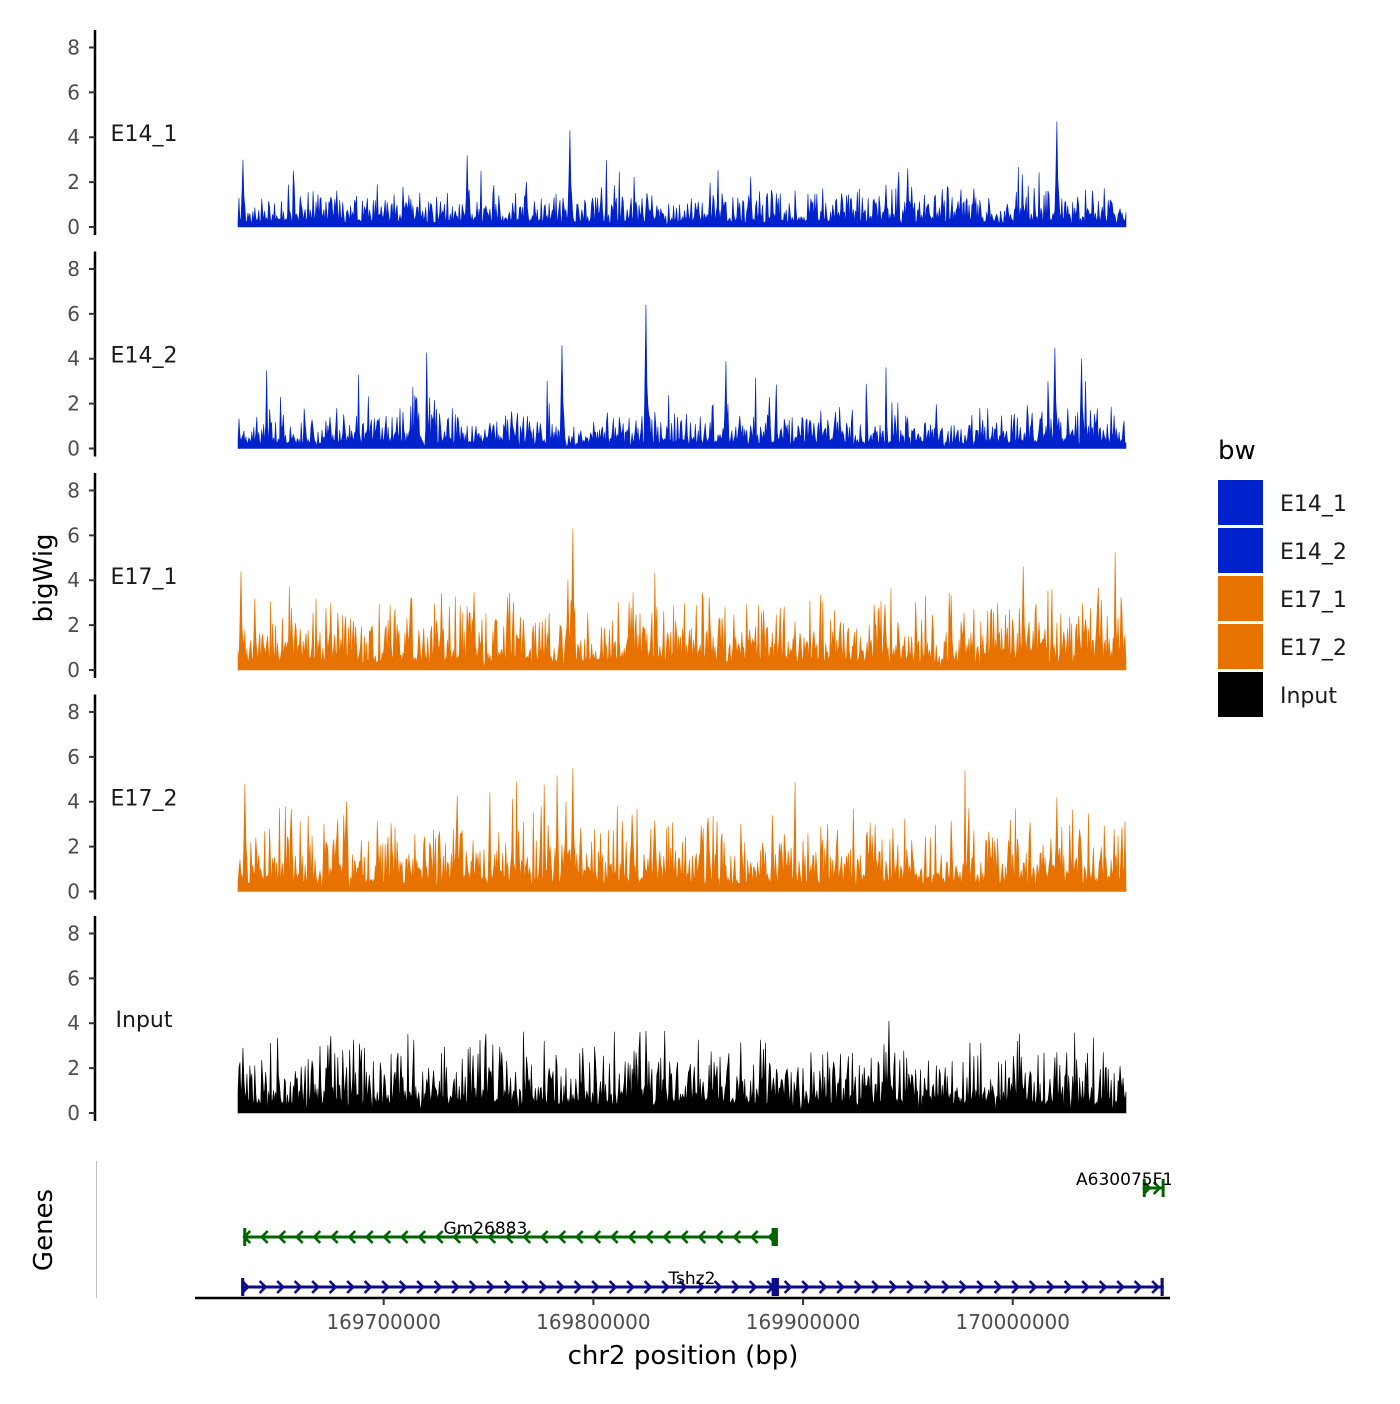  Describe the element at coordinates (1308, 696) in the screenshot. I see `legend-label-Input: Input` at that location.